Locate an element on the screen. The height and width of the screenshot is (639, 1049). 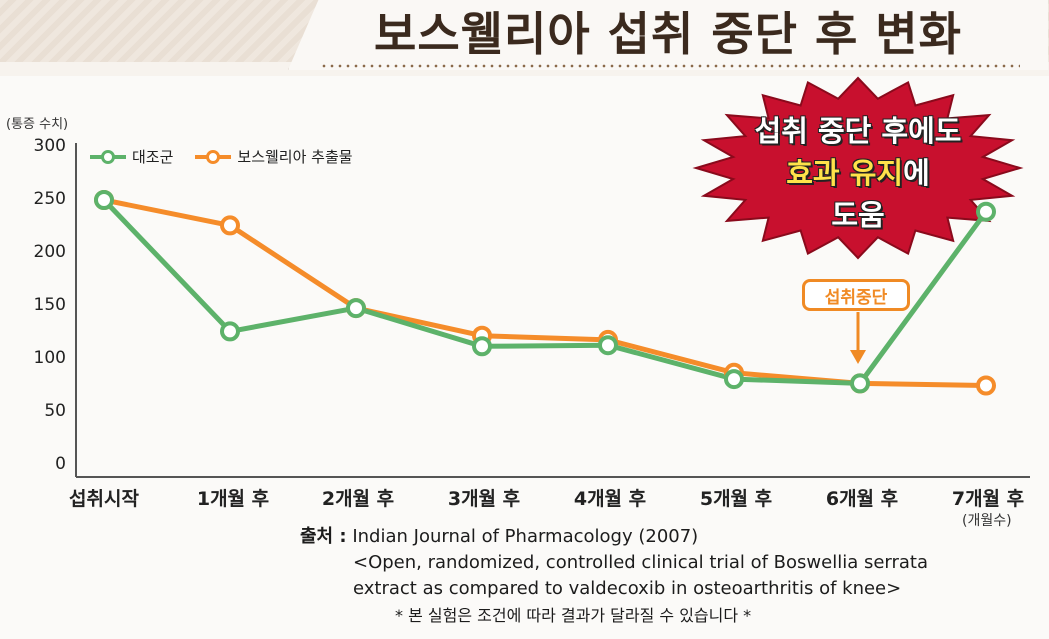
x-tick-label: 7개월 후 is located at coordinates (988, 499).